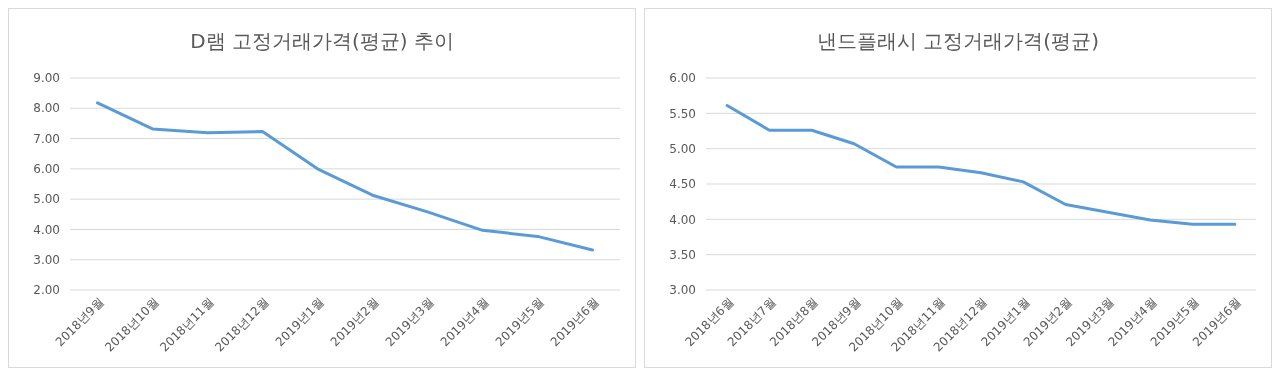  Describe the element at coordinates (46, 138) in the screenshot. I see `y-tick-label: 7.00` at that location.